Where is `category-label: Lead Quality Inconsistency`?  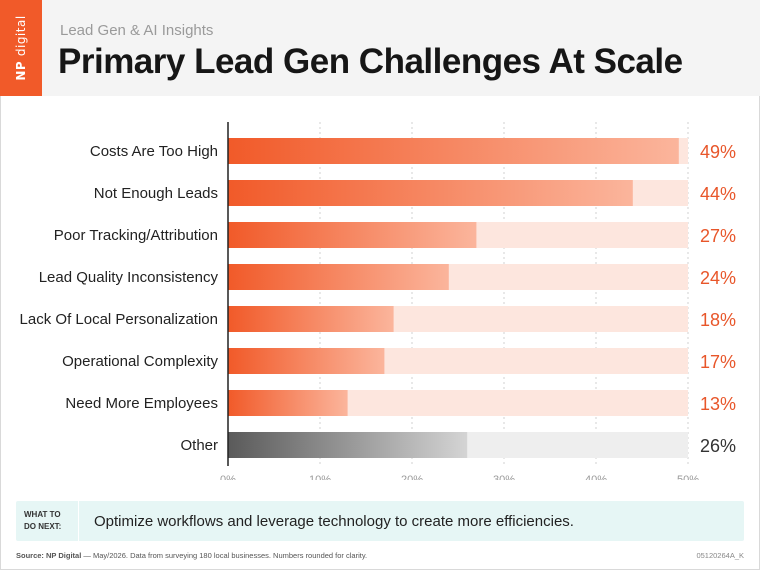 category-label: Lead Quality Inconsistency is located at coordinates (129, 277).